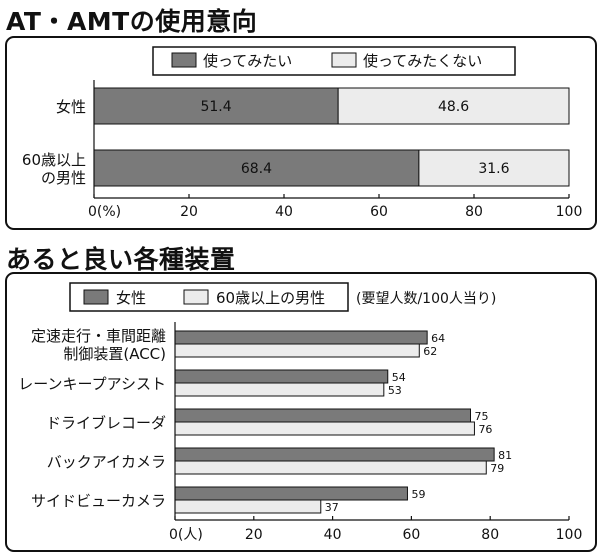 The image size is (600, 553). Describe the element at coordinates (114, 354) in the screenshot. I see `category-label: 制御装置(ACC)` at that location.